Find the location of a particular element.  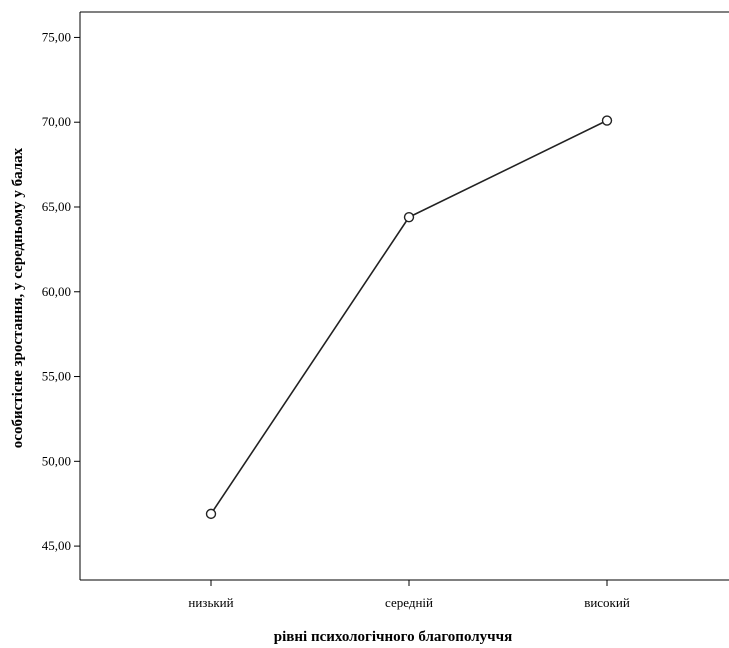

x-axis-ticks: низький середній високий is located at coordinates (409, 595).